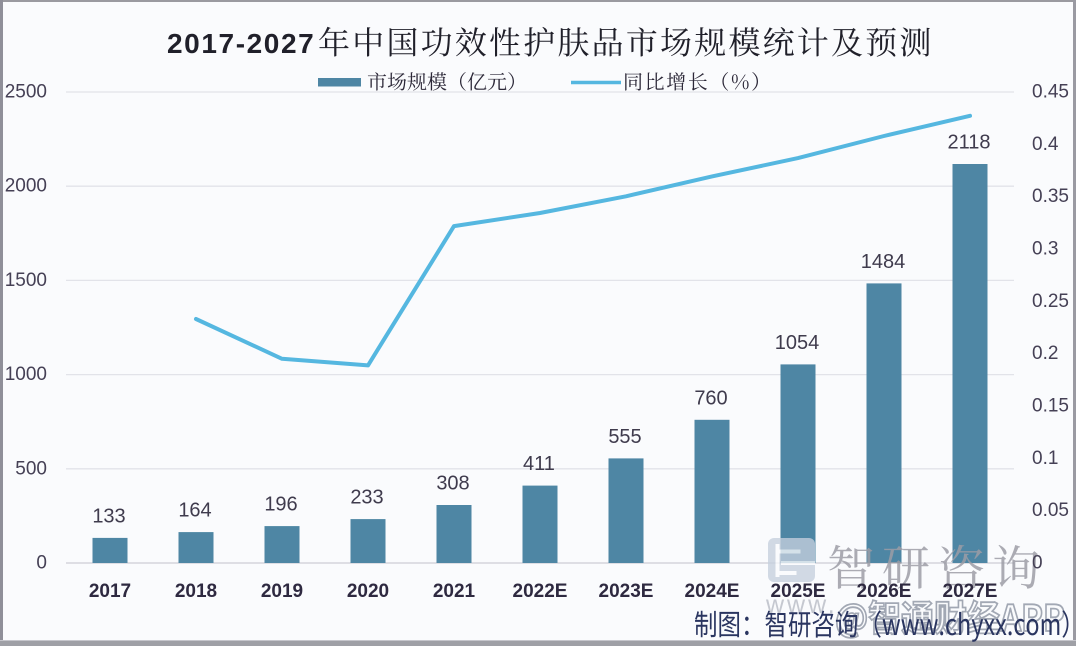  What do you see at coordinates (1050, 196) in the screenshot?
I see `svg-text: 0.35` at bounding box center [1050, 196].